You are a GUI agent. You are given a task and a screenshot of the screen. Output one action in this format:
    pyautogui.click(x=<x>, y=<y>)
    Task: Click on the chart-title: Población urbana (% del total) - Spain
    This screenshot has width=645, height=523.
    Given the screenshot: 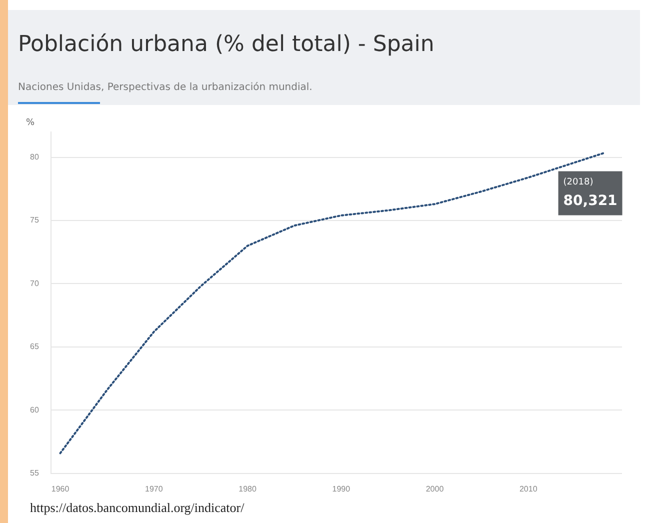 What is the action you would take?
    pyautogui.click(x=226, y=44)
    